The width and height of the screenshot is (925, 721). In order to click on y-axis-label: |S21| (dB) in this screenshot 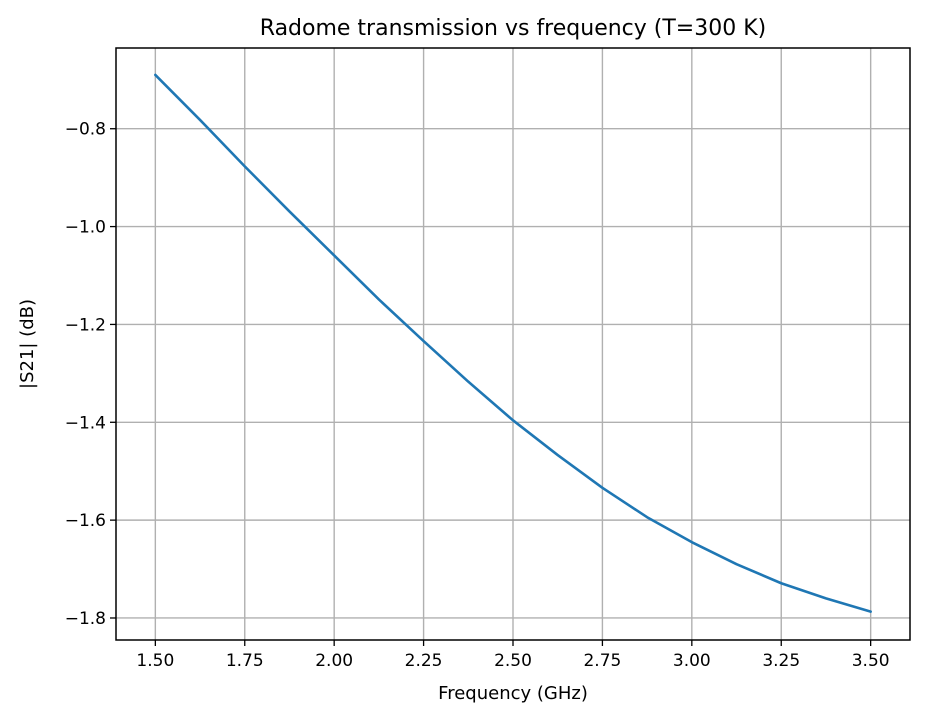, I will do `click(27, 344)`.